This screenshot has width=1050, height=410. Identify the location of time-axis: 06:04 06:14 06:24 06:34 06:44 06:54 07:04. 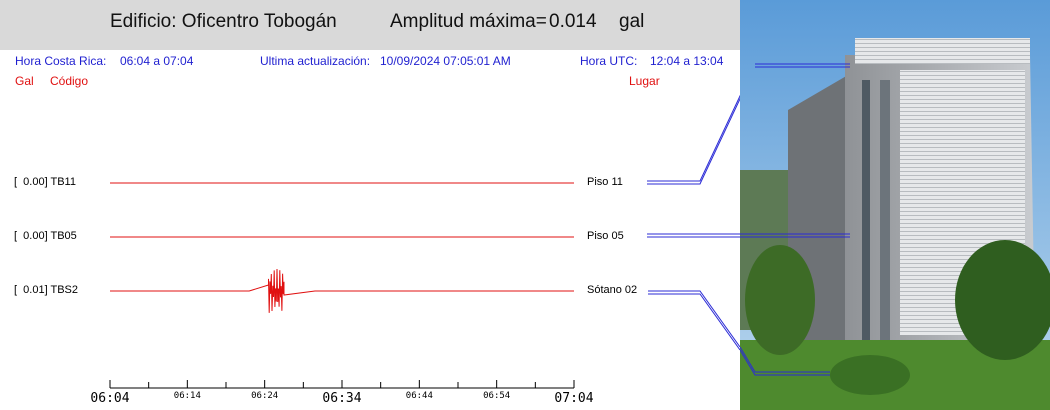
(342, 393).